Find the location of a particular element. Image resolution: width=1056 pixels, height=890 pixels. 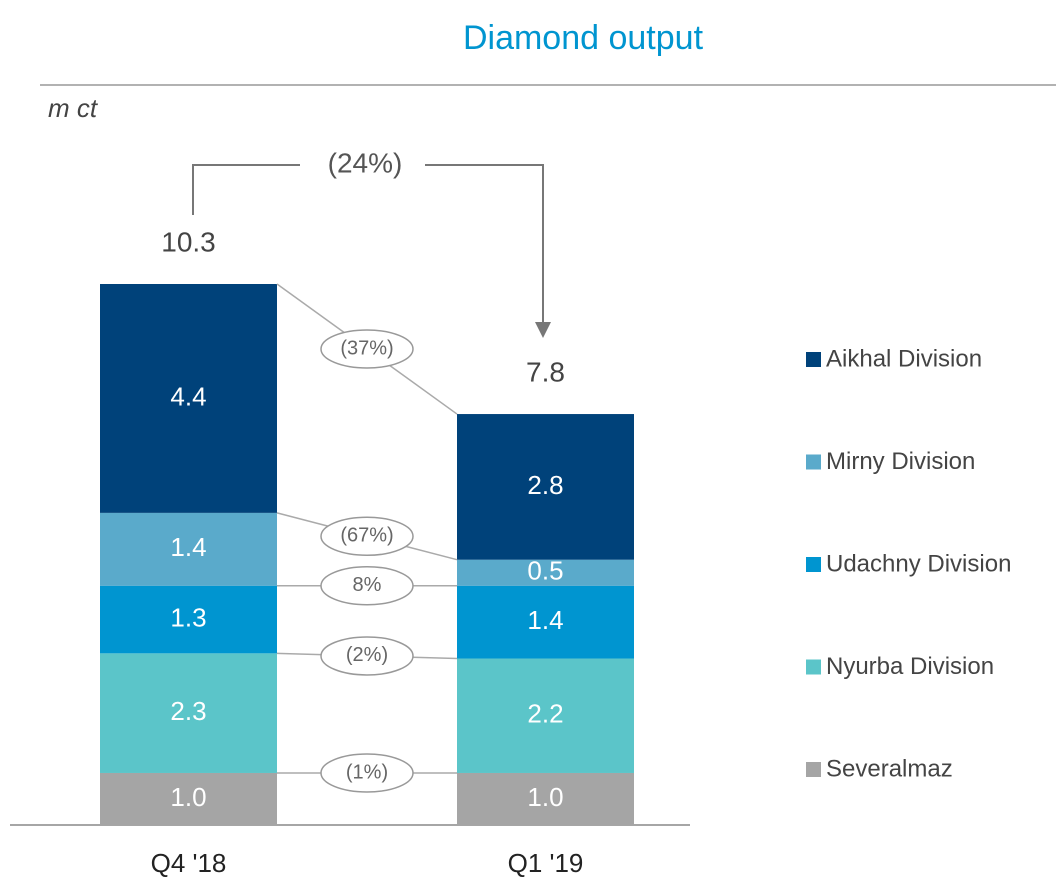

x-tick-label: Q1 '19 is located at coordinates (546, 863).